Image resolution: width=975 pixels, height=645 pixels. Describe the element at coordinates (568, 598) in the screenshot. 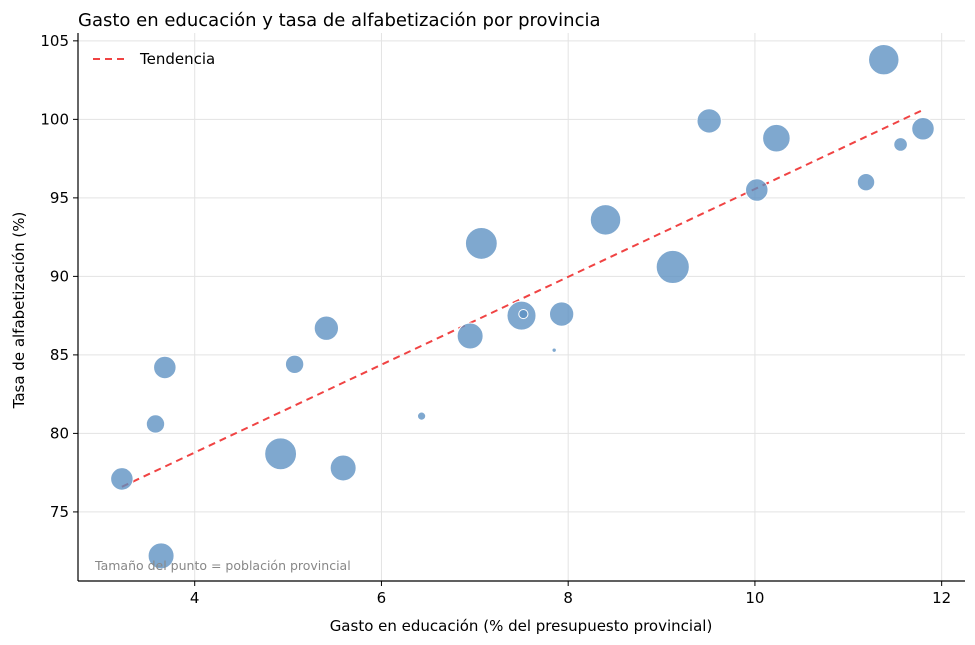

I see `x-tick-label: 8` at that location.